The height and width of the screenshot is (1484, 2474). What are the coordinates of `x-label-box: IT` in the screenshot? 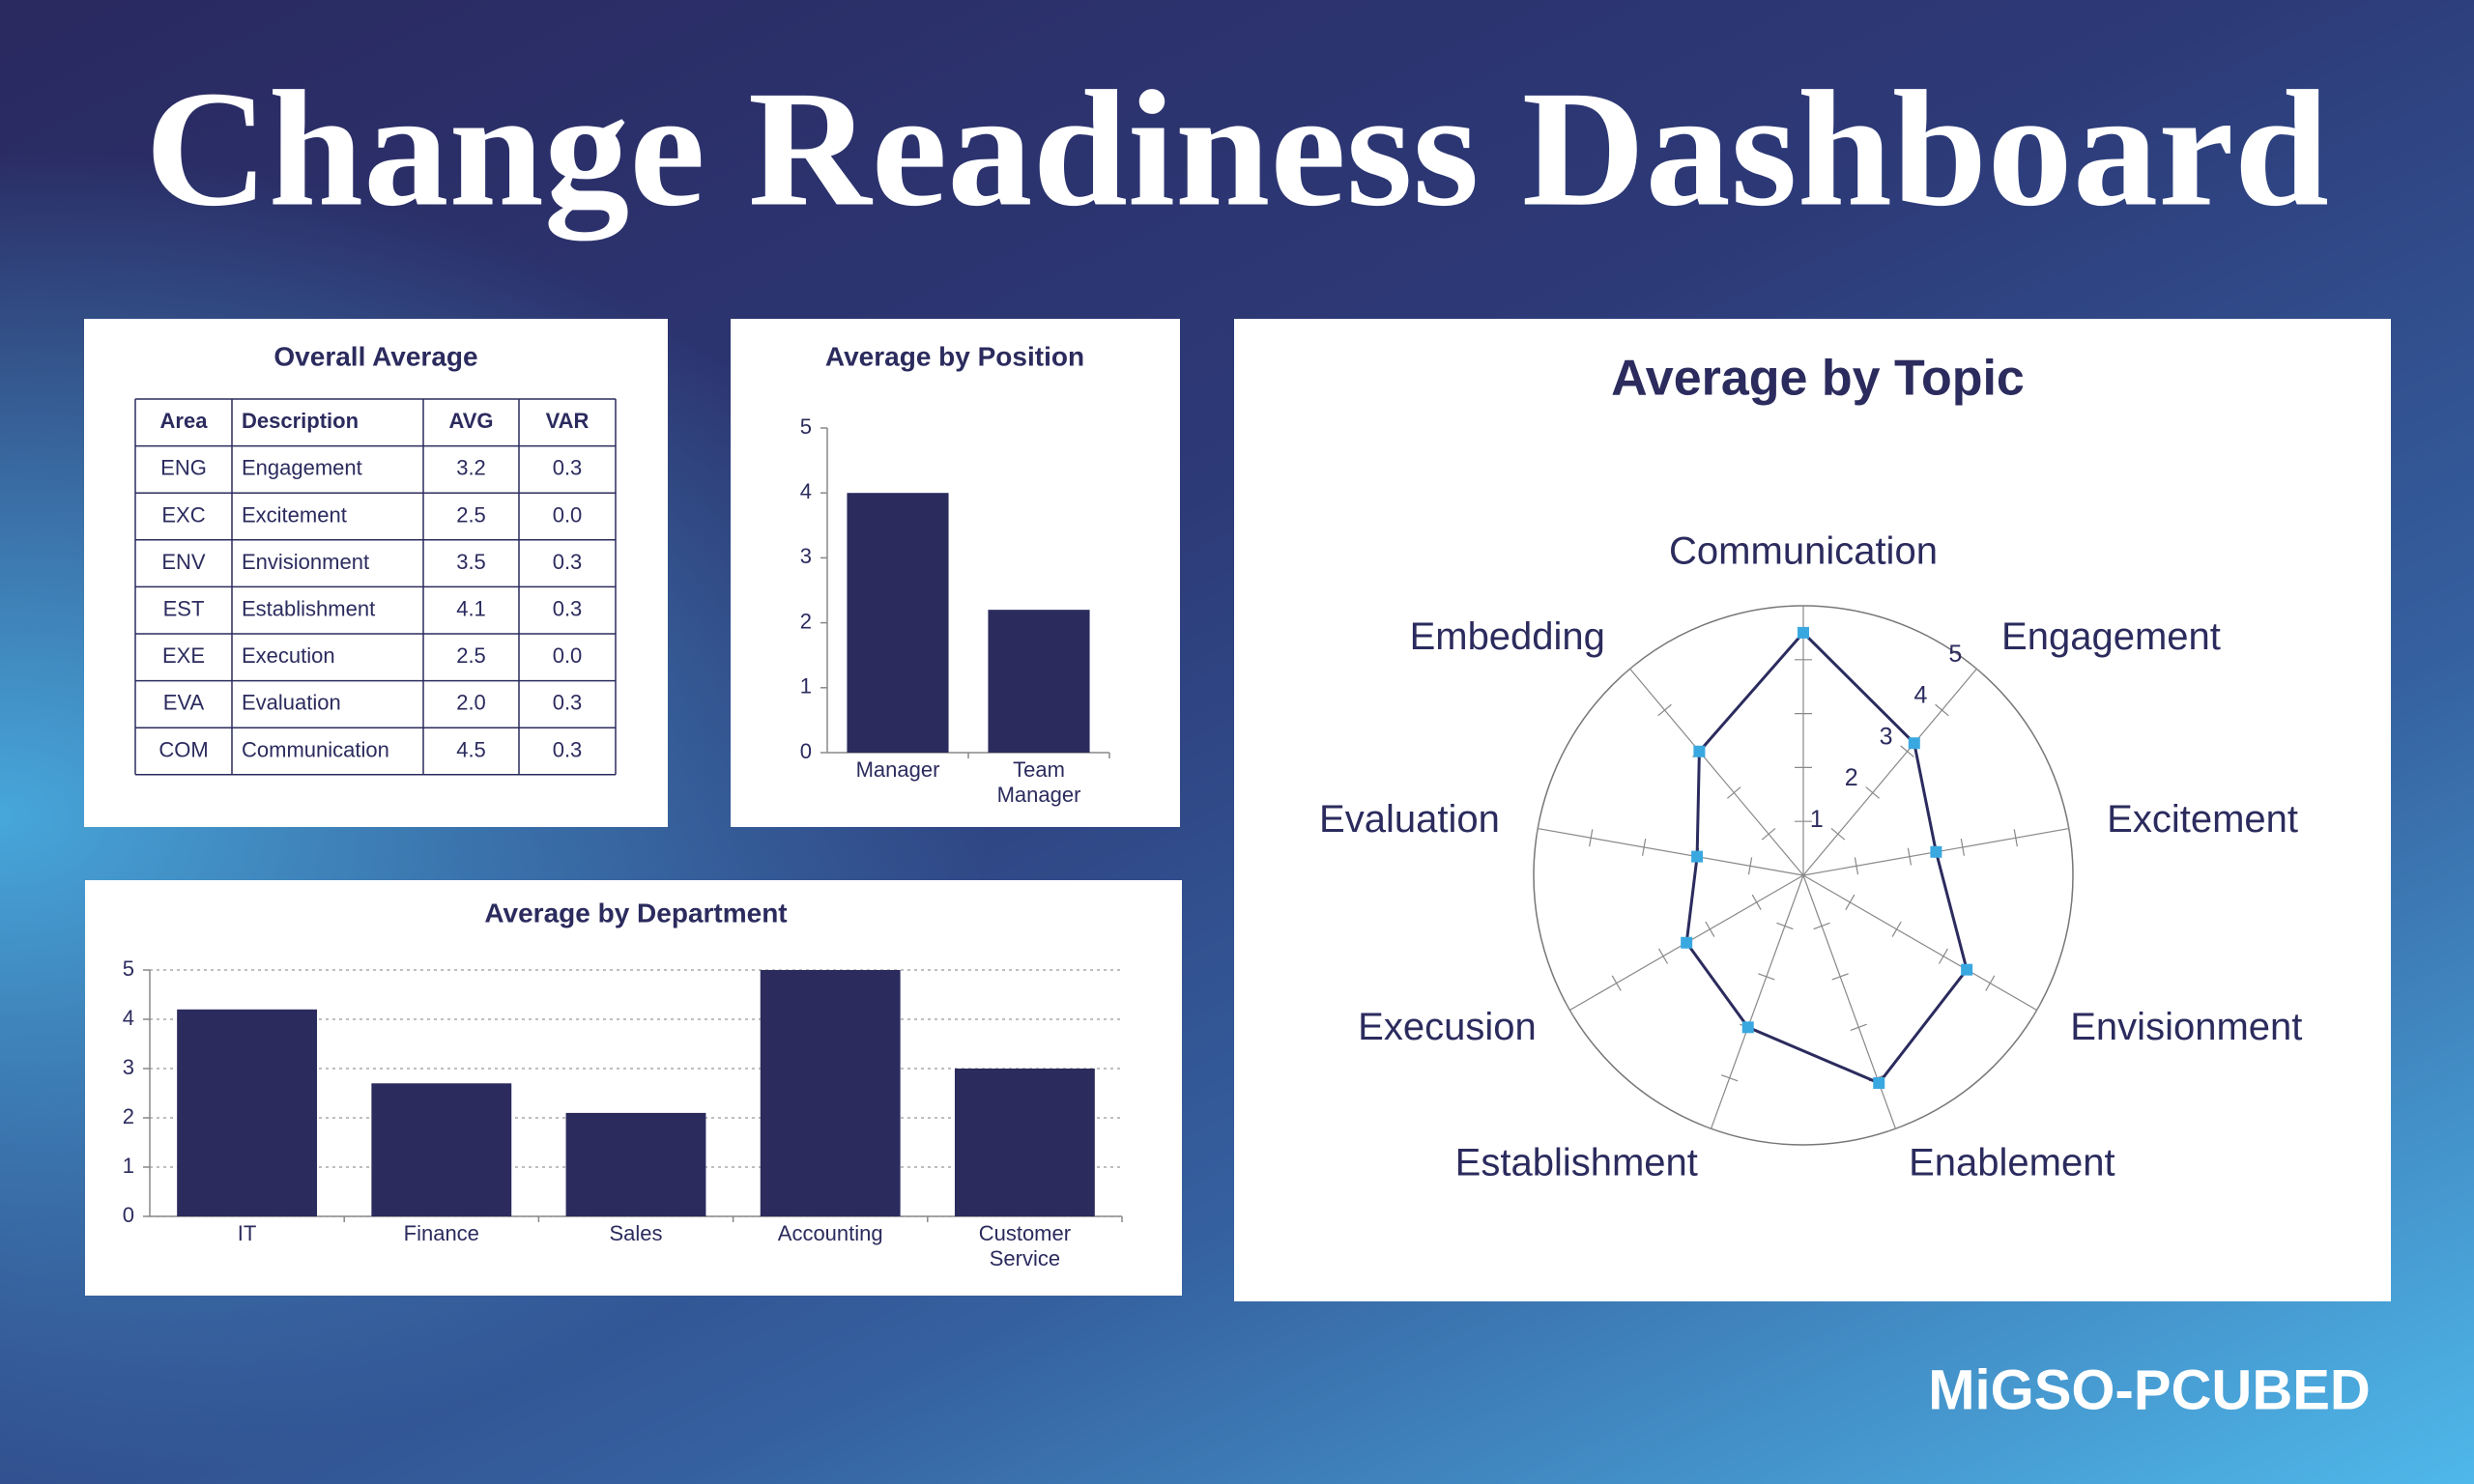 It's located at (247, 1233).